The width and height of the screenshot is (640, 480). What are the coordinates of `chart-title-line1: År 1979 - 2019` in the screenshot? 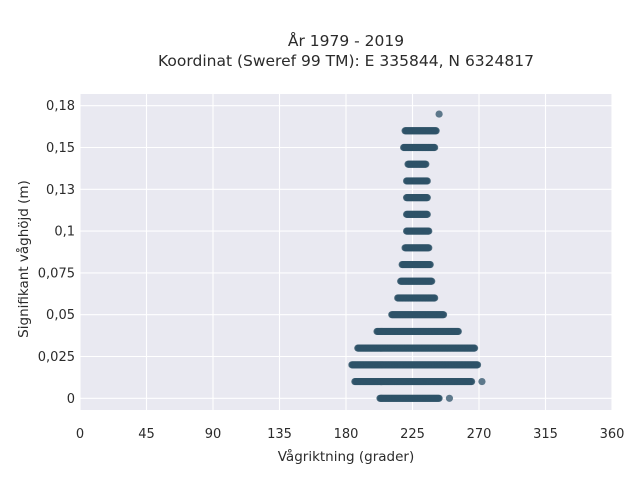 It's located at (346, 40).